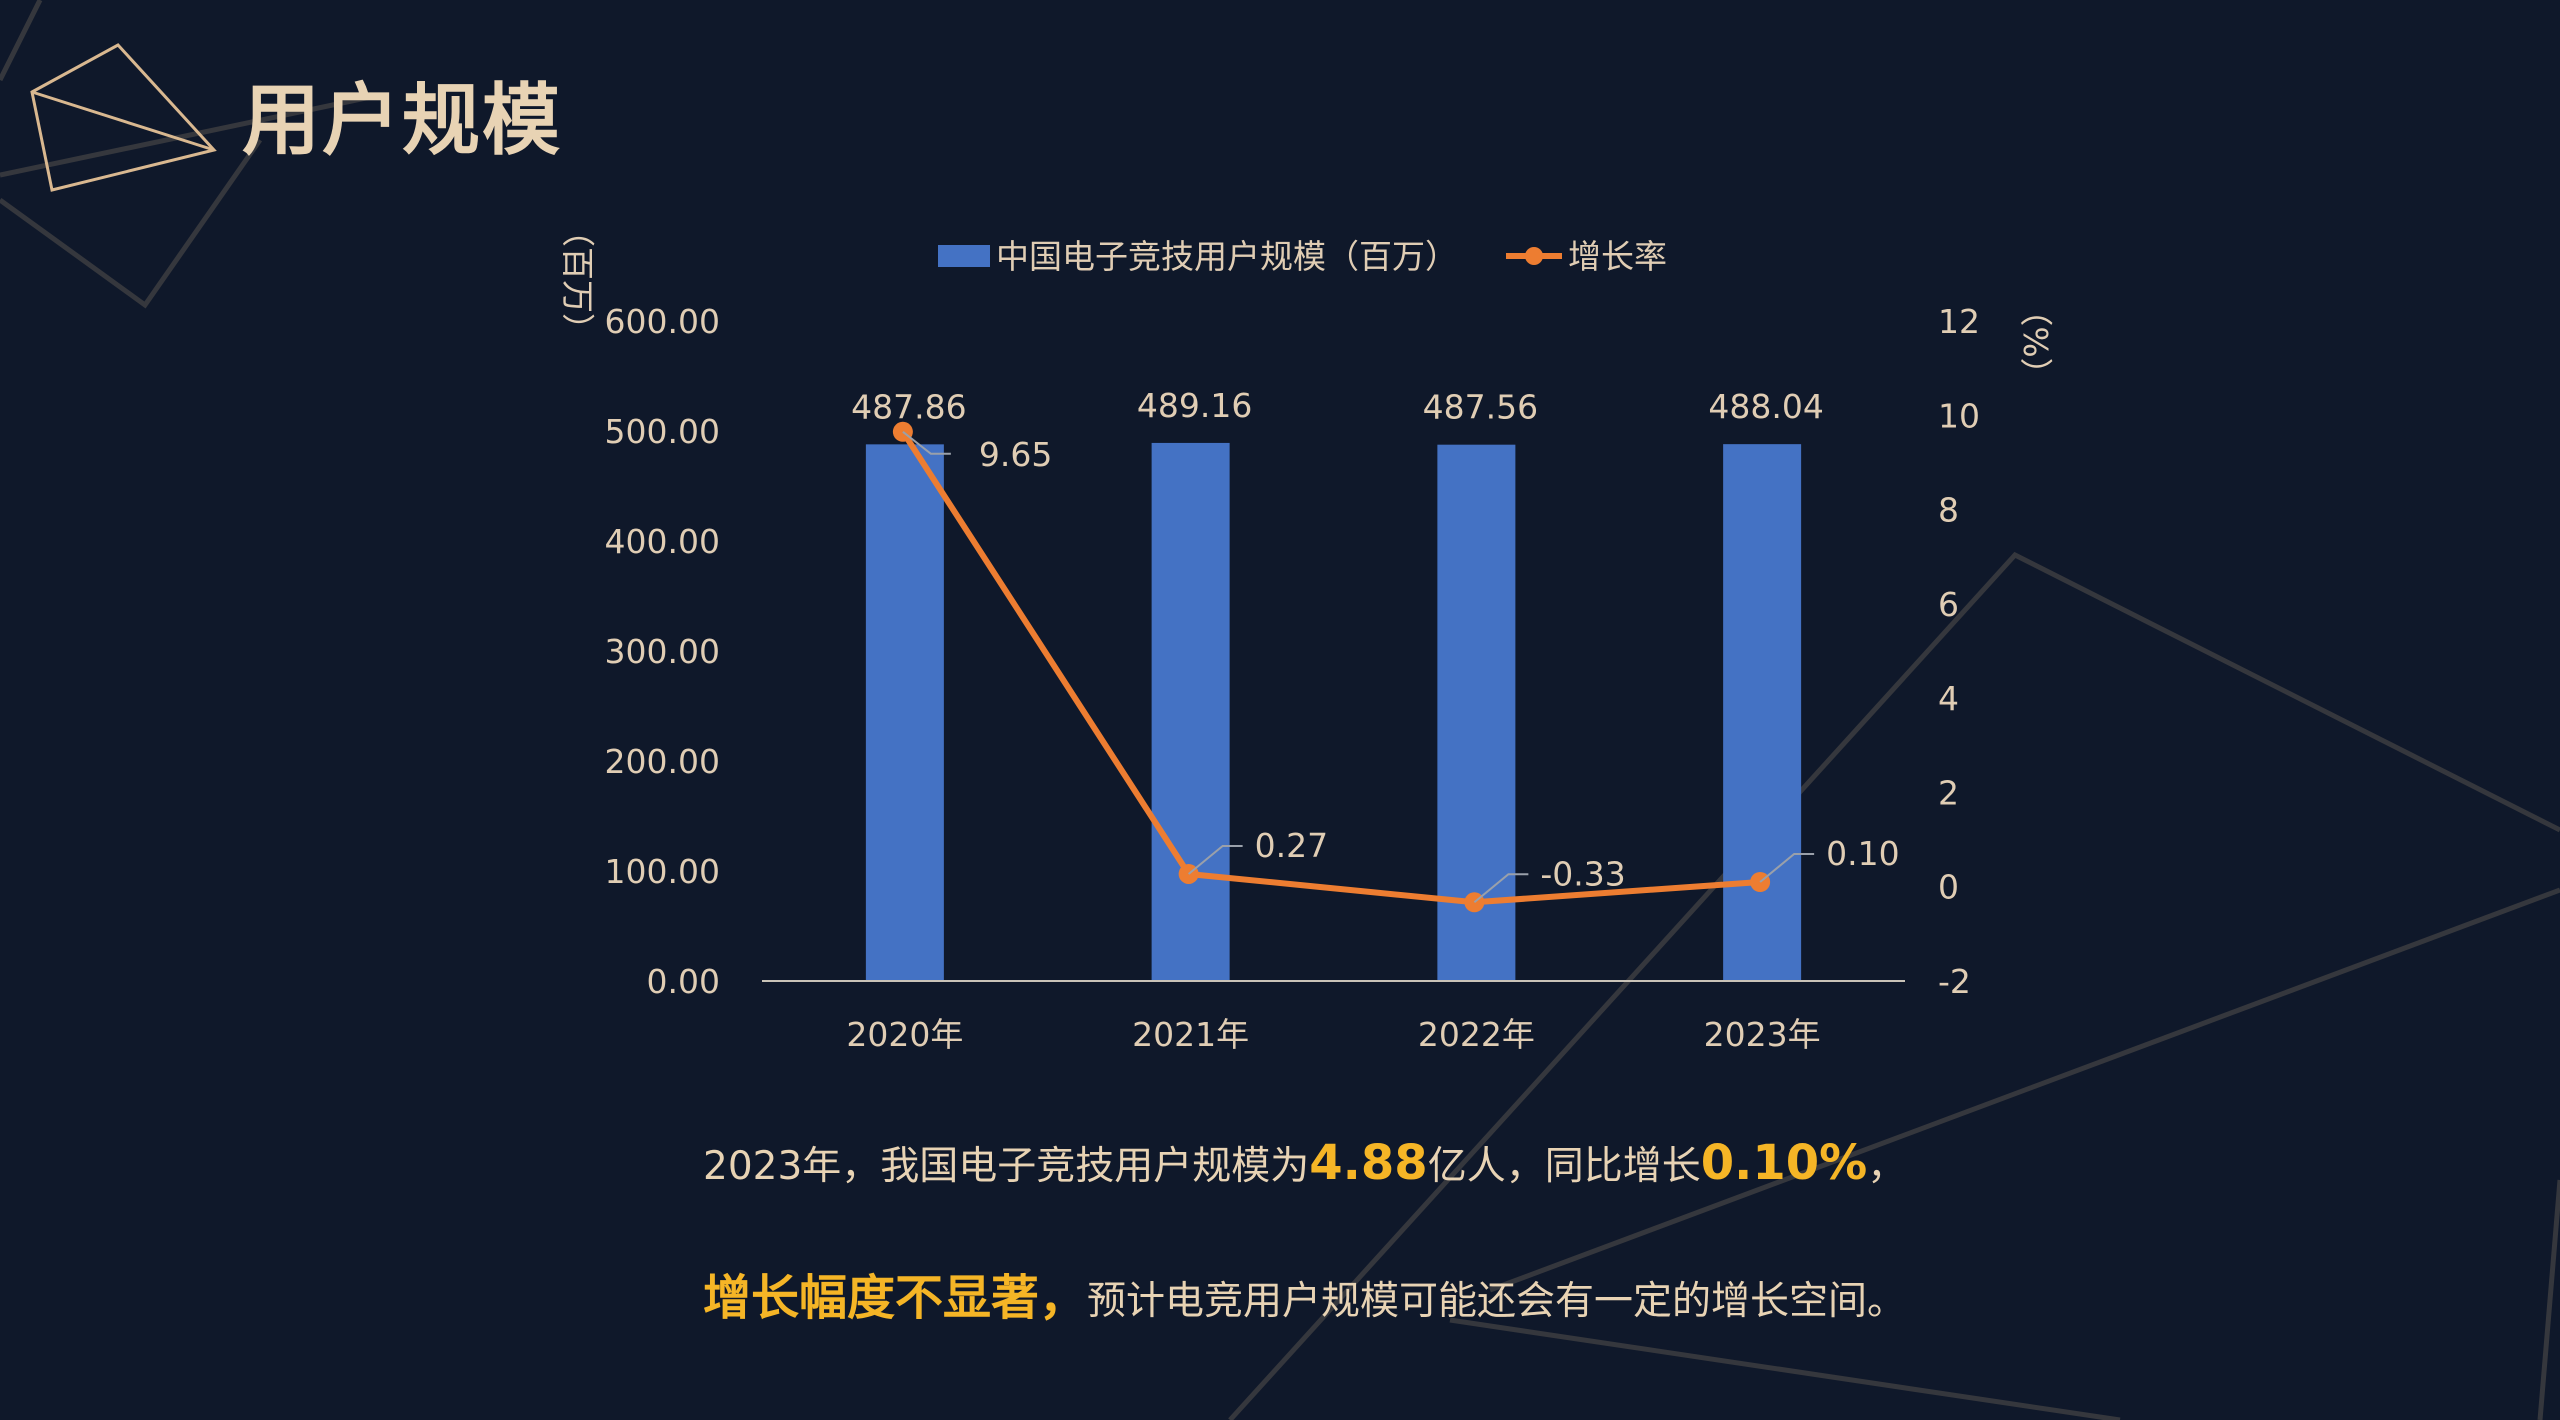 This screenshot has height=1420, width=2560. What do you see at coordinates (895, 1298) in the screenshot?
I see `summary-highlight-conclusion: 增长幅度不显著，` at bounding box center [895, 1298].